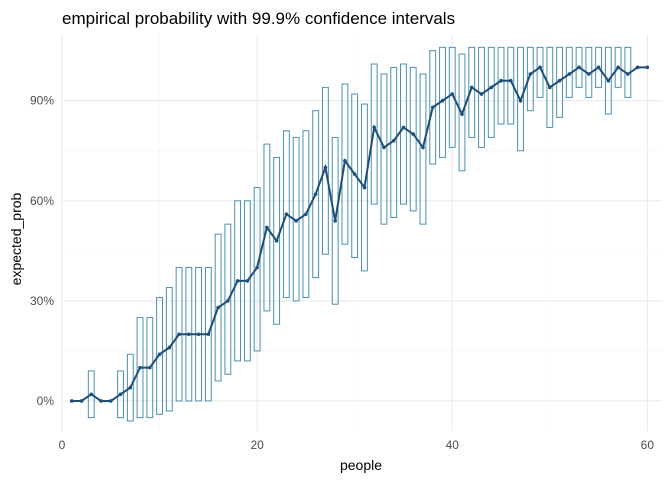 Image resolution: width=672 pixels, height=480 pixels. I want to click on y-tick-label: 90%, so click(42, 101).